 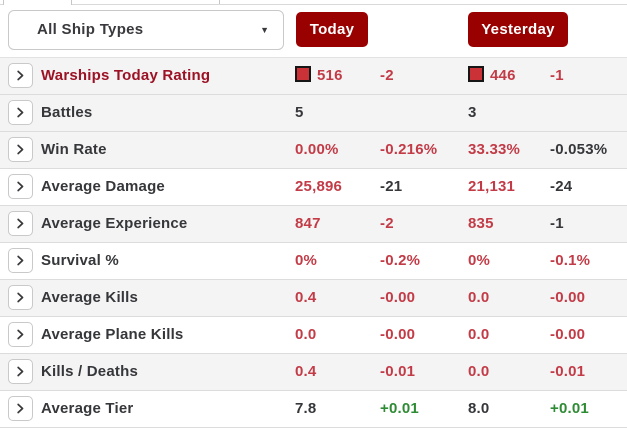 I want to click on row-label: Average Kills, so click(x=90, y=297).